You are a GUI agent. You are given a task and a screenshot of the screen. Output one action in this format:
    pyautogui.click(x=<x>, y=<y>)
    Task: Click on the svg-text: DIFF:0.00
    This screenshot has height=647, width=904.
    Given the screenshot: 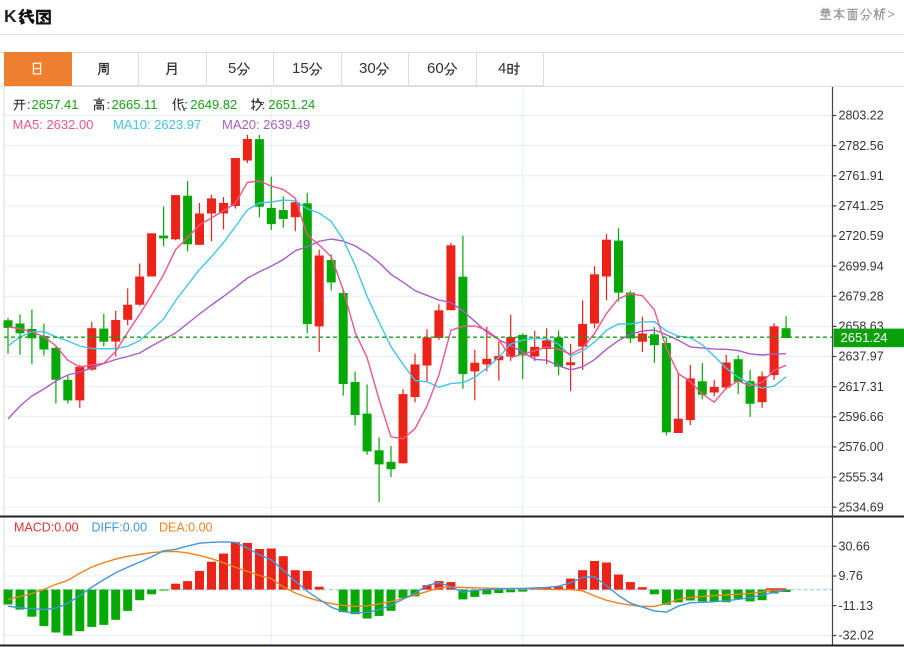 What is the action you would take?
    pyautogui.click(x=120, y=528)
    